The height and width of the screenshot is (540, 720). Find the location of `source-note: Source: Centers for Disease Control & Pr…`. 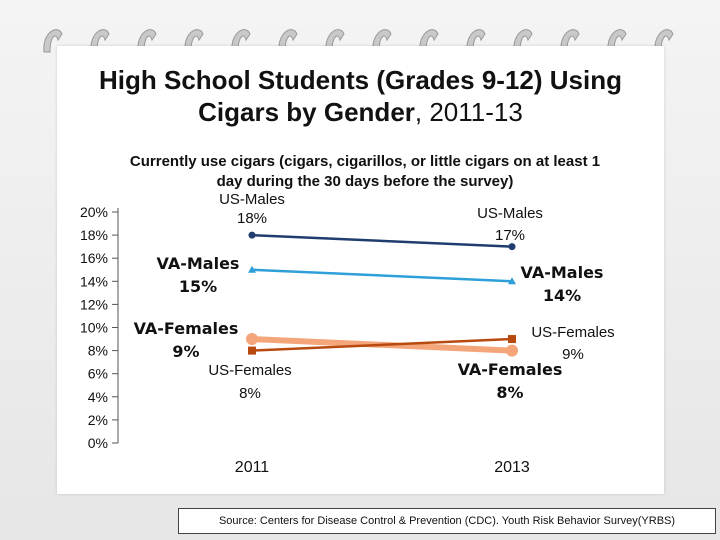

source-note: Source: Centers for Disease Control & Pr… is located at coordinates (447, 521).